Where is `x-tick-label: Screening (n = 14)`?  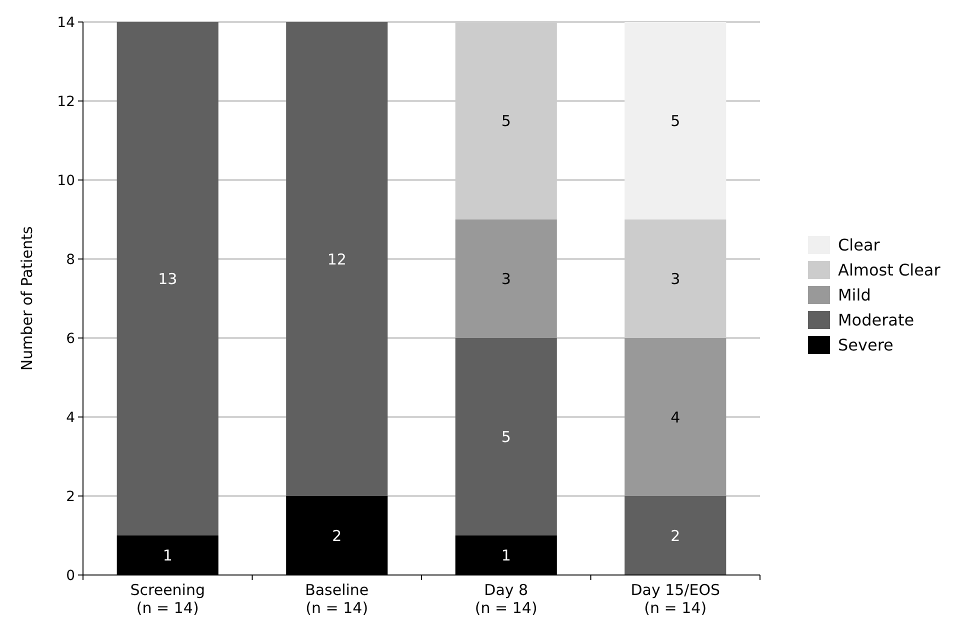
x-tick-label: Screening (n = 14) is located at coordinates (168, 599).